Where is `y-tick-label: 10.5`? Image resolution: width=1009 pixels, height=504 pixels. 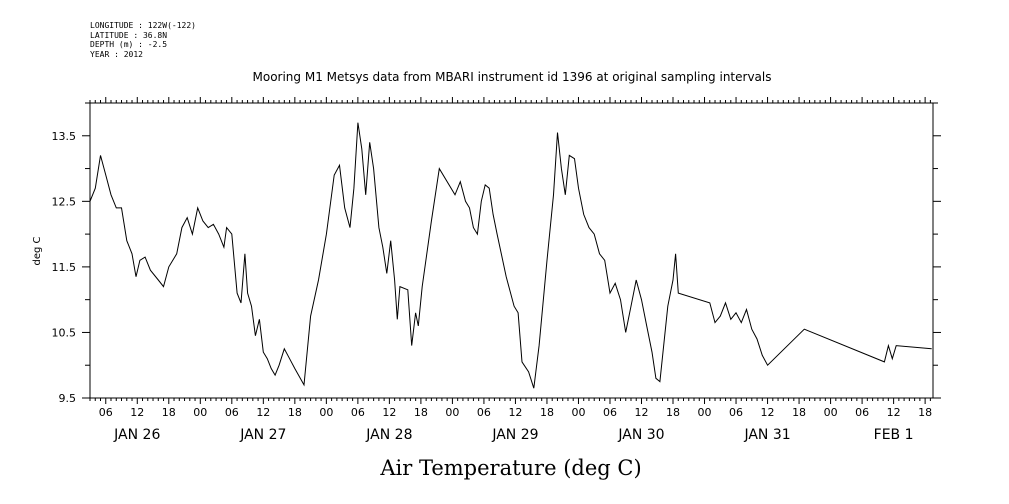 y-tick-label: 10.5 is located at coordinates (64, 332).